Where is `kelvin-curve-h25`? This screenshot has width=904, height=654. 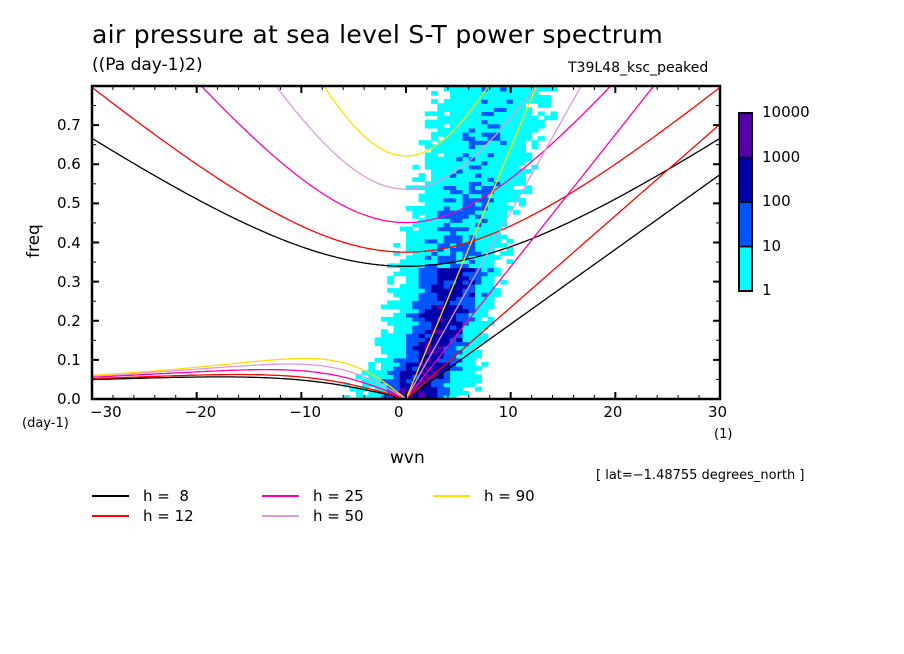 kelvin-curve-h25 is located at coordinates (530, 242).